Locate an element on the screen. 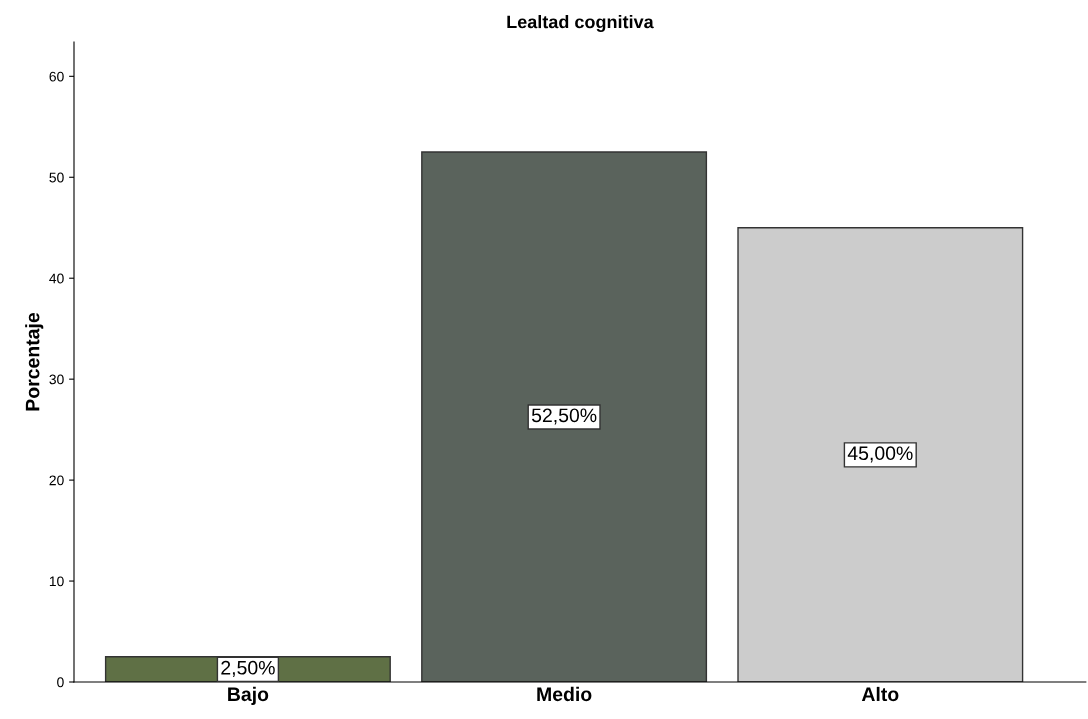  chart-title: Lealtad cognitiva is located at coordinates (580, 23).